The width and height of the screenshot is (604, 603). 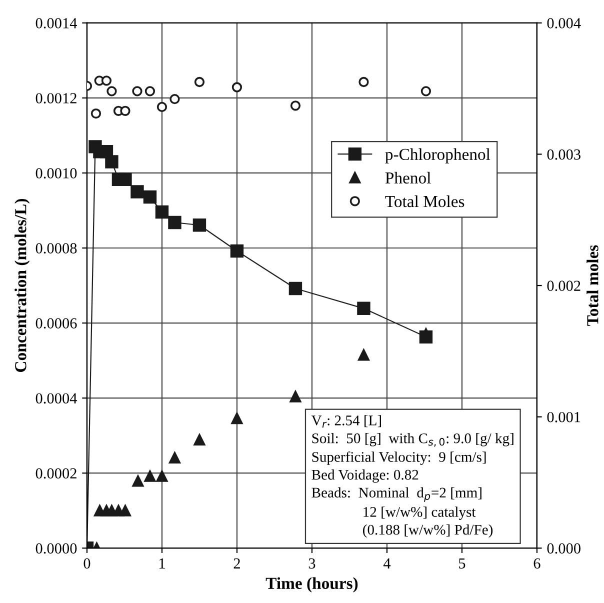 I want to click on x-axis-title: Time (hours), so click(x=312, y=584).